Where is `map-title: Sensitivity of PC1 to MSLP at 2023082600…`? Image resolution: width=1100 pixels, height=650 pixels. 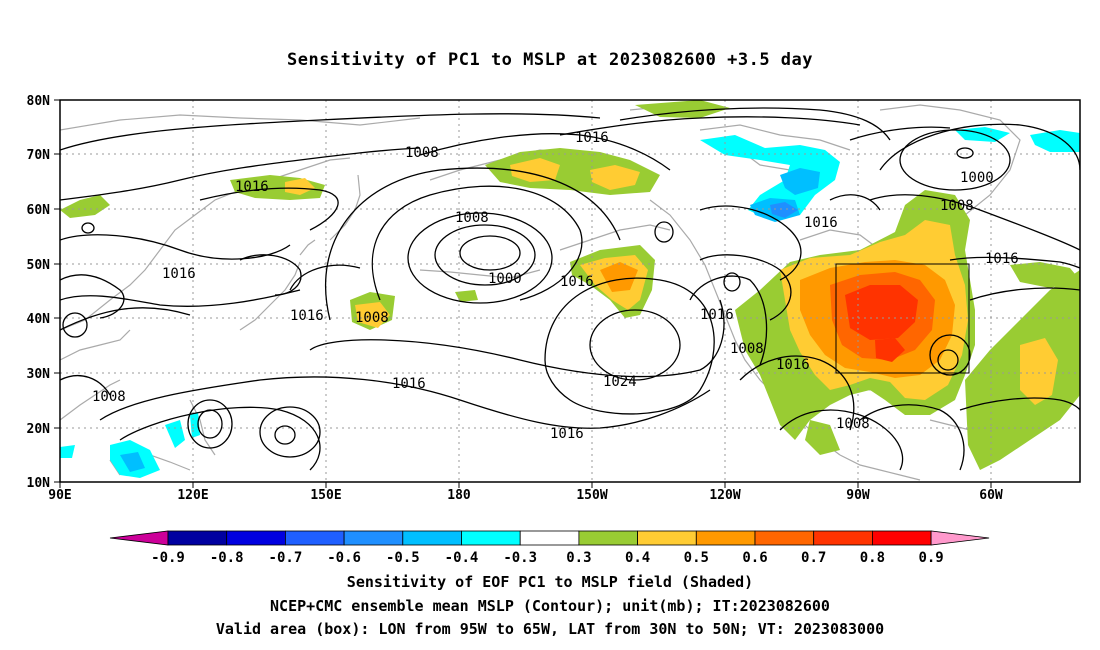
map-title: Sensitivity of PC1 to MSLP at 2023082600… is located at coordinates (549, 60).